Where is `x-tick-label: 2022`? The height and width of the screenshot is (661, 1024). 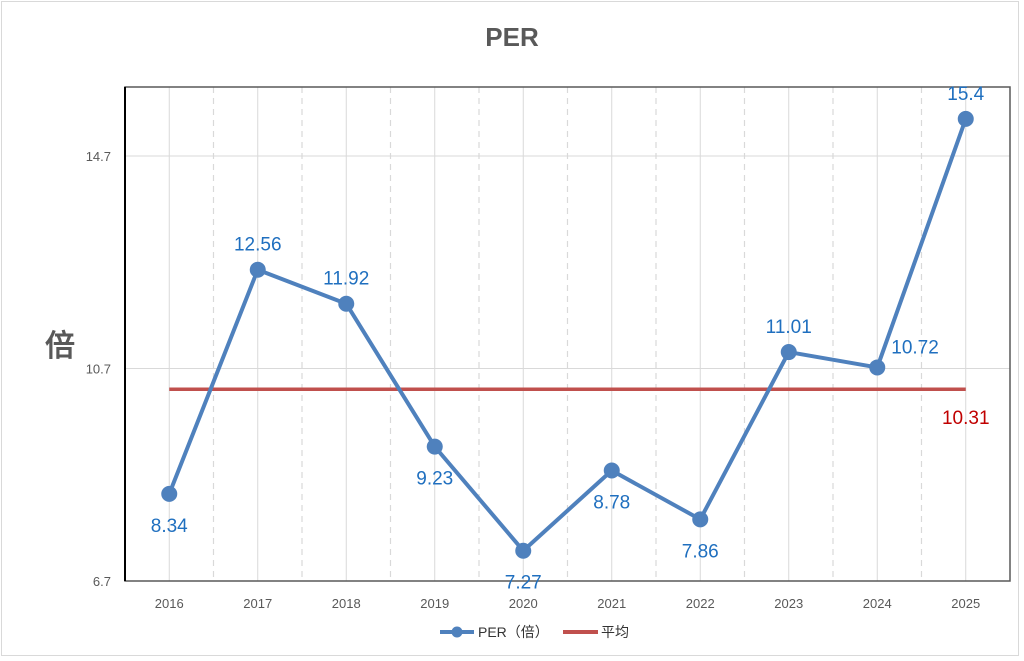 x-tick-label: 2022 is located at coordinates (700, 603).